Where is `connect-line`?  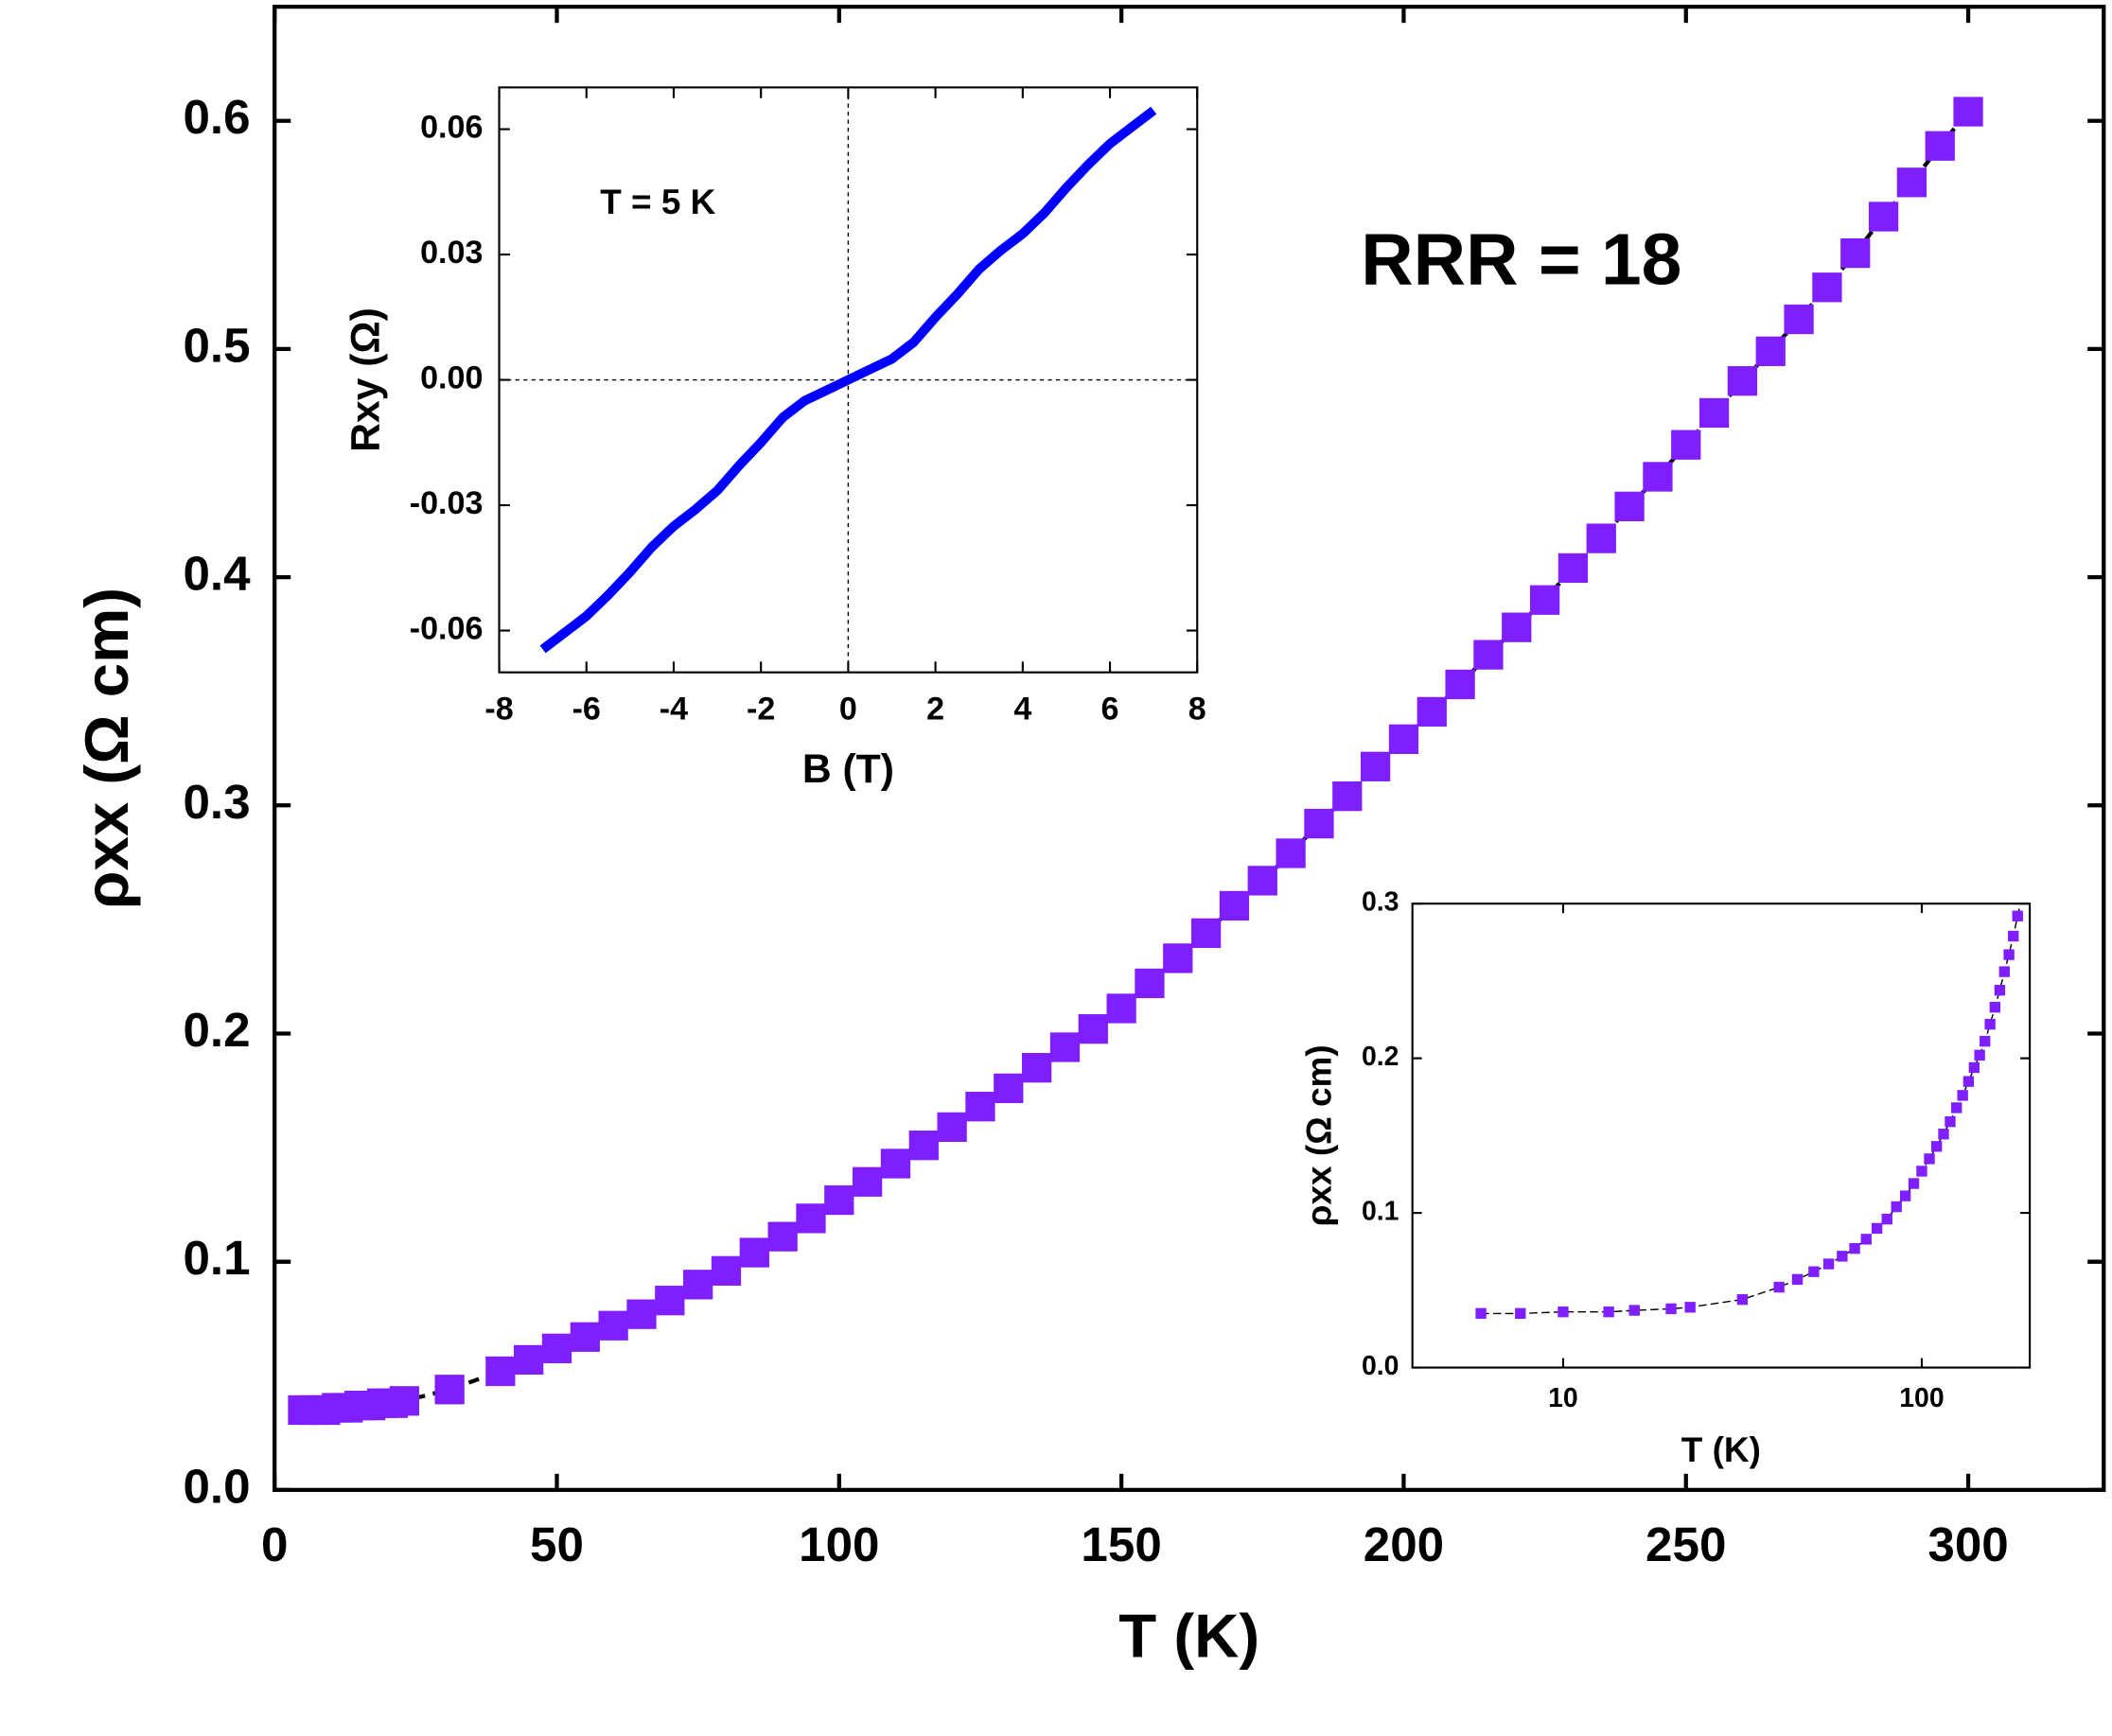
connect-line is located at coordinates (1751, 1109).